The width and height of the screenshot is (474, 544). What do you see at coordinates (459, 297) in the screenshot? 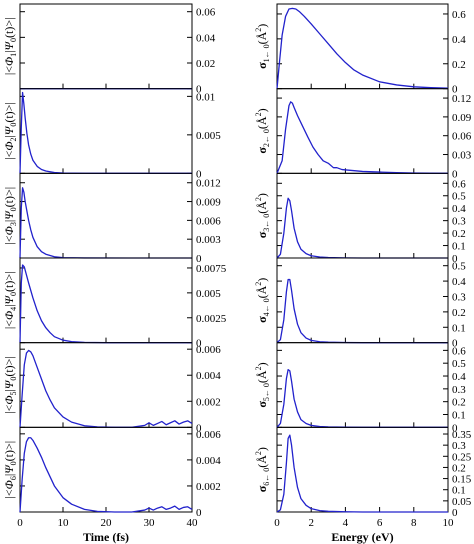
I see `panel-10-ytick-label: 0.3` at bounding box center [459, 297].